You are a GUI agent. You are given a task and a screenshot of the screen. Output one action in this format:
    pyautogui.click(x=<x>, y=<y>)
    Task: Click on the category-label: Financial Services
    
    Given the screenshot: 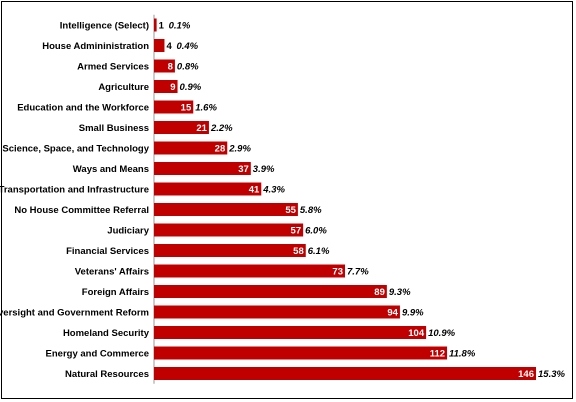 What is the action you would take?
    pyautogui.click(x=107, y=251)
    